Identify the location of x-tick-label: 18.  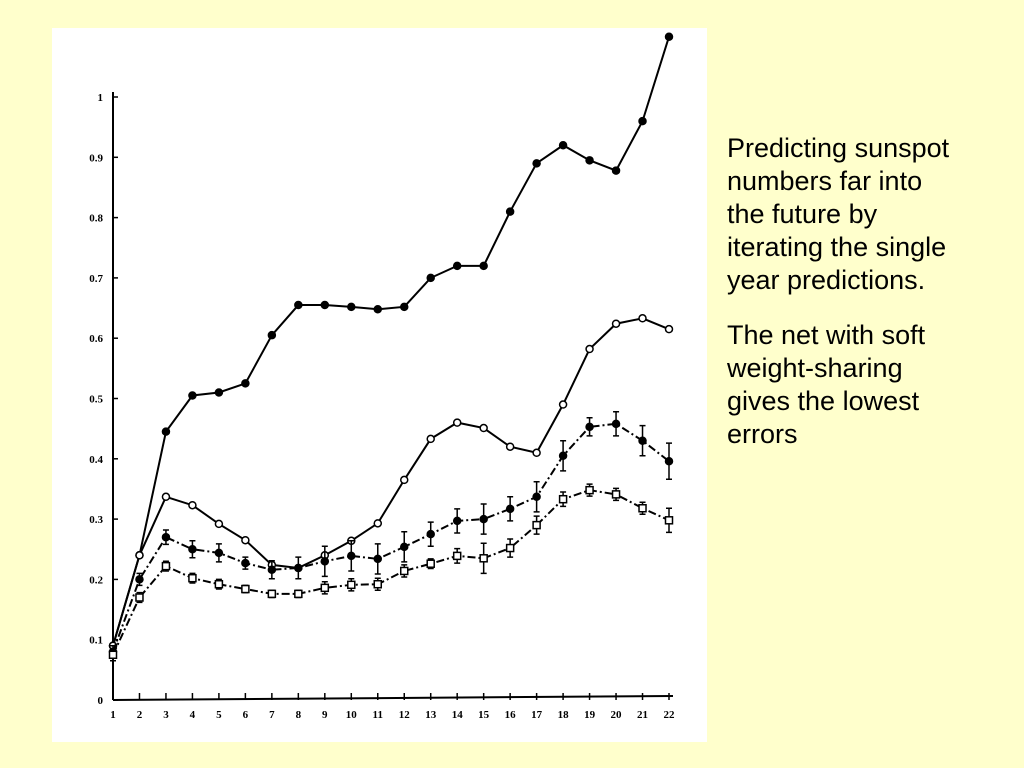
(564, 715).